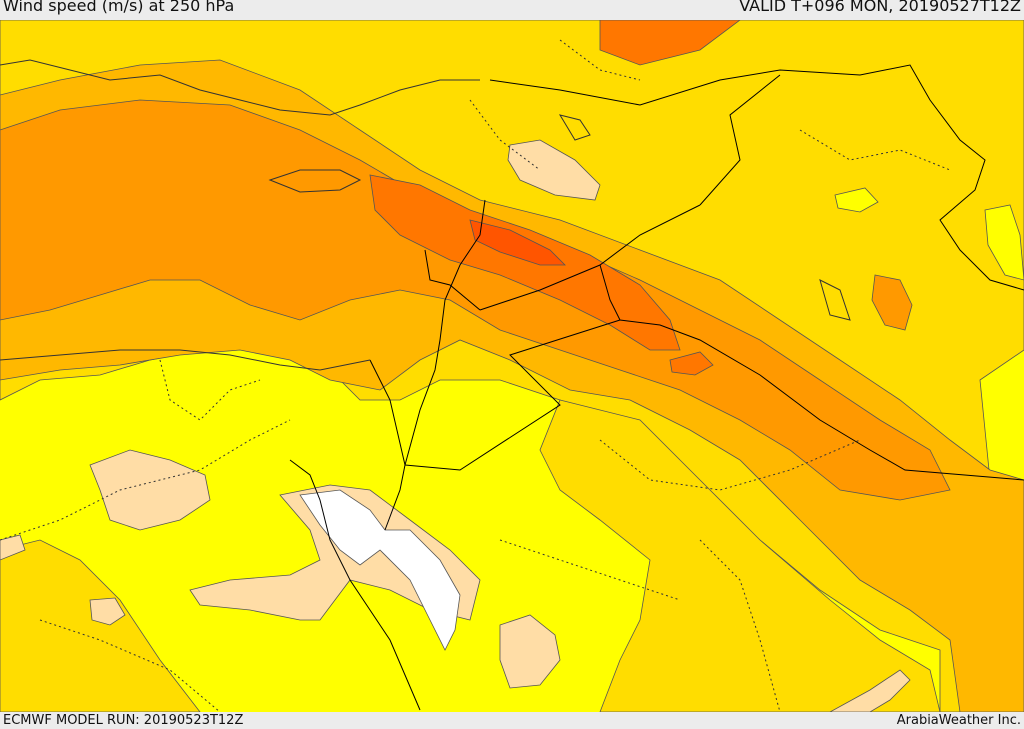  What do you see at coordinates (880, 7) in the screenshot?
I see `valid-time: VALID T+096 MON, 20190527T12Z` at bounding box center [880, 7].